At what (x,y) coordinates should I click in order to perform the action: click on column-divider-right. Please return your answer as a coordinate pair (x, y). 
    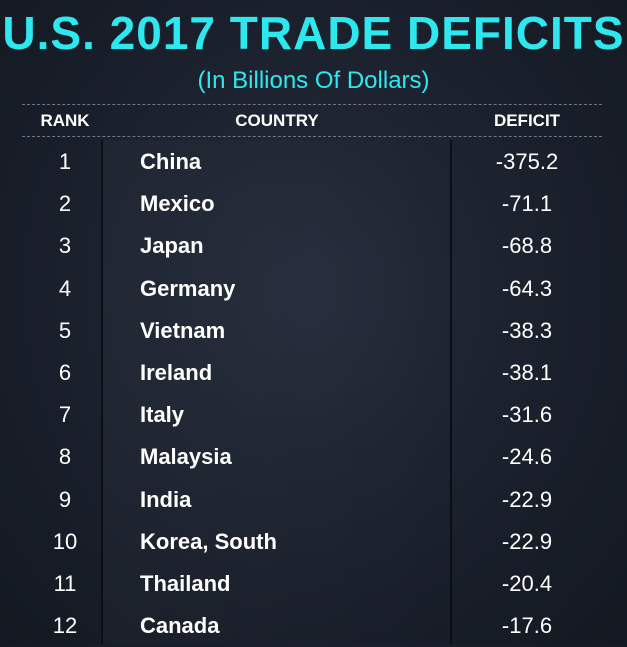
    Looking at the image, I should click on (451, 392).